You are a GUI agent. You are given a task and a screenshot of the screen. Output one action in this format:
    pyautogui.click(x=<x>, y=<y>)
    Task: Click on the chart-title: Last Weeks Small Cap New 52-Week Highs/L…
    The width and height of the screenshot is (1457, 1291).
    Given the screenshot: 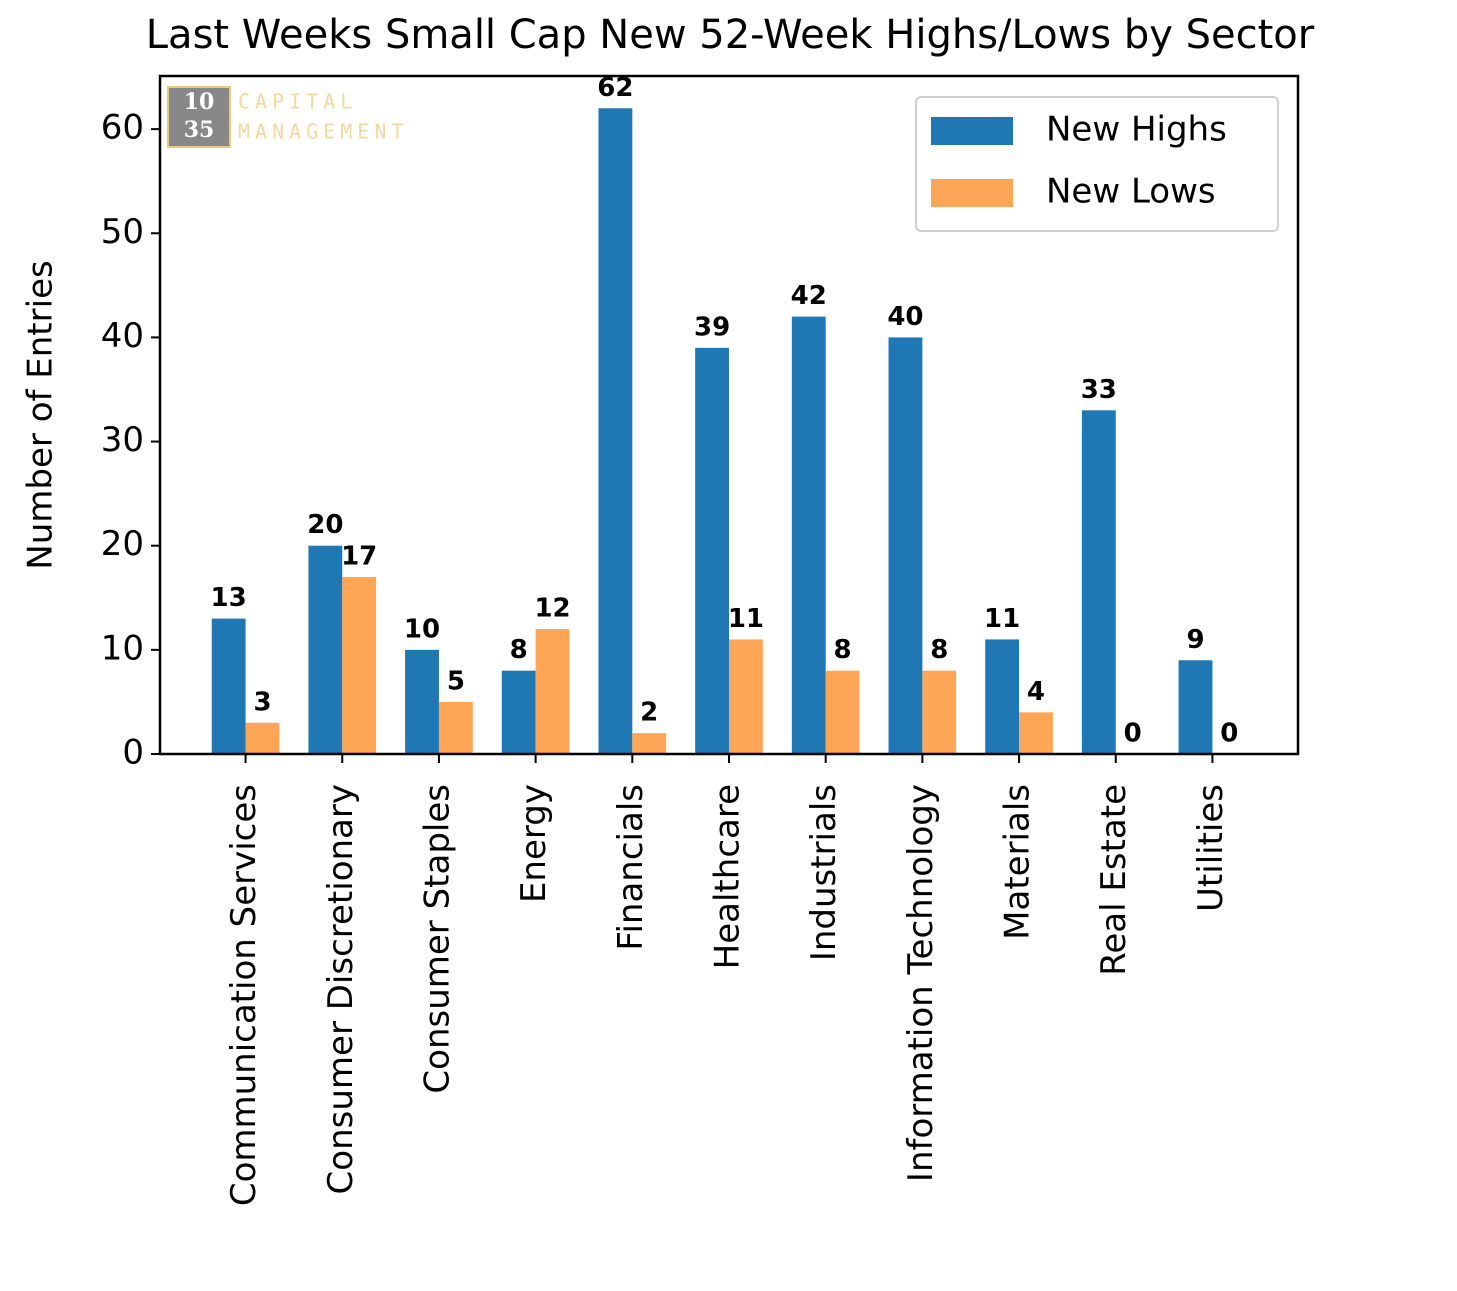 What is the action you would take?
    pyautogui.click(x=730, y=35)
    